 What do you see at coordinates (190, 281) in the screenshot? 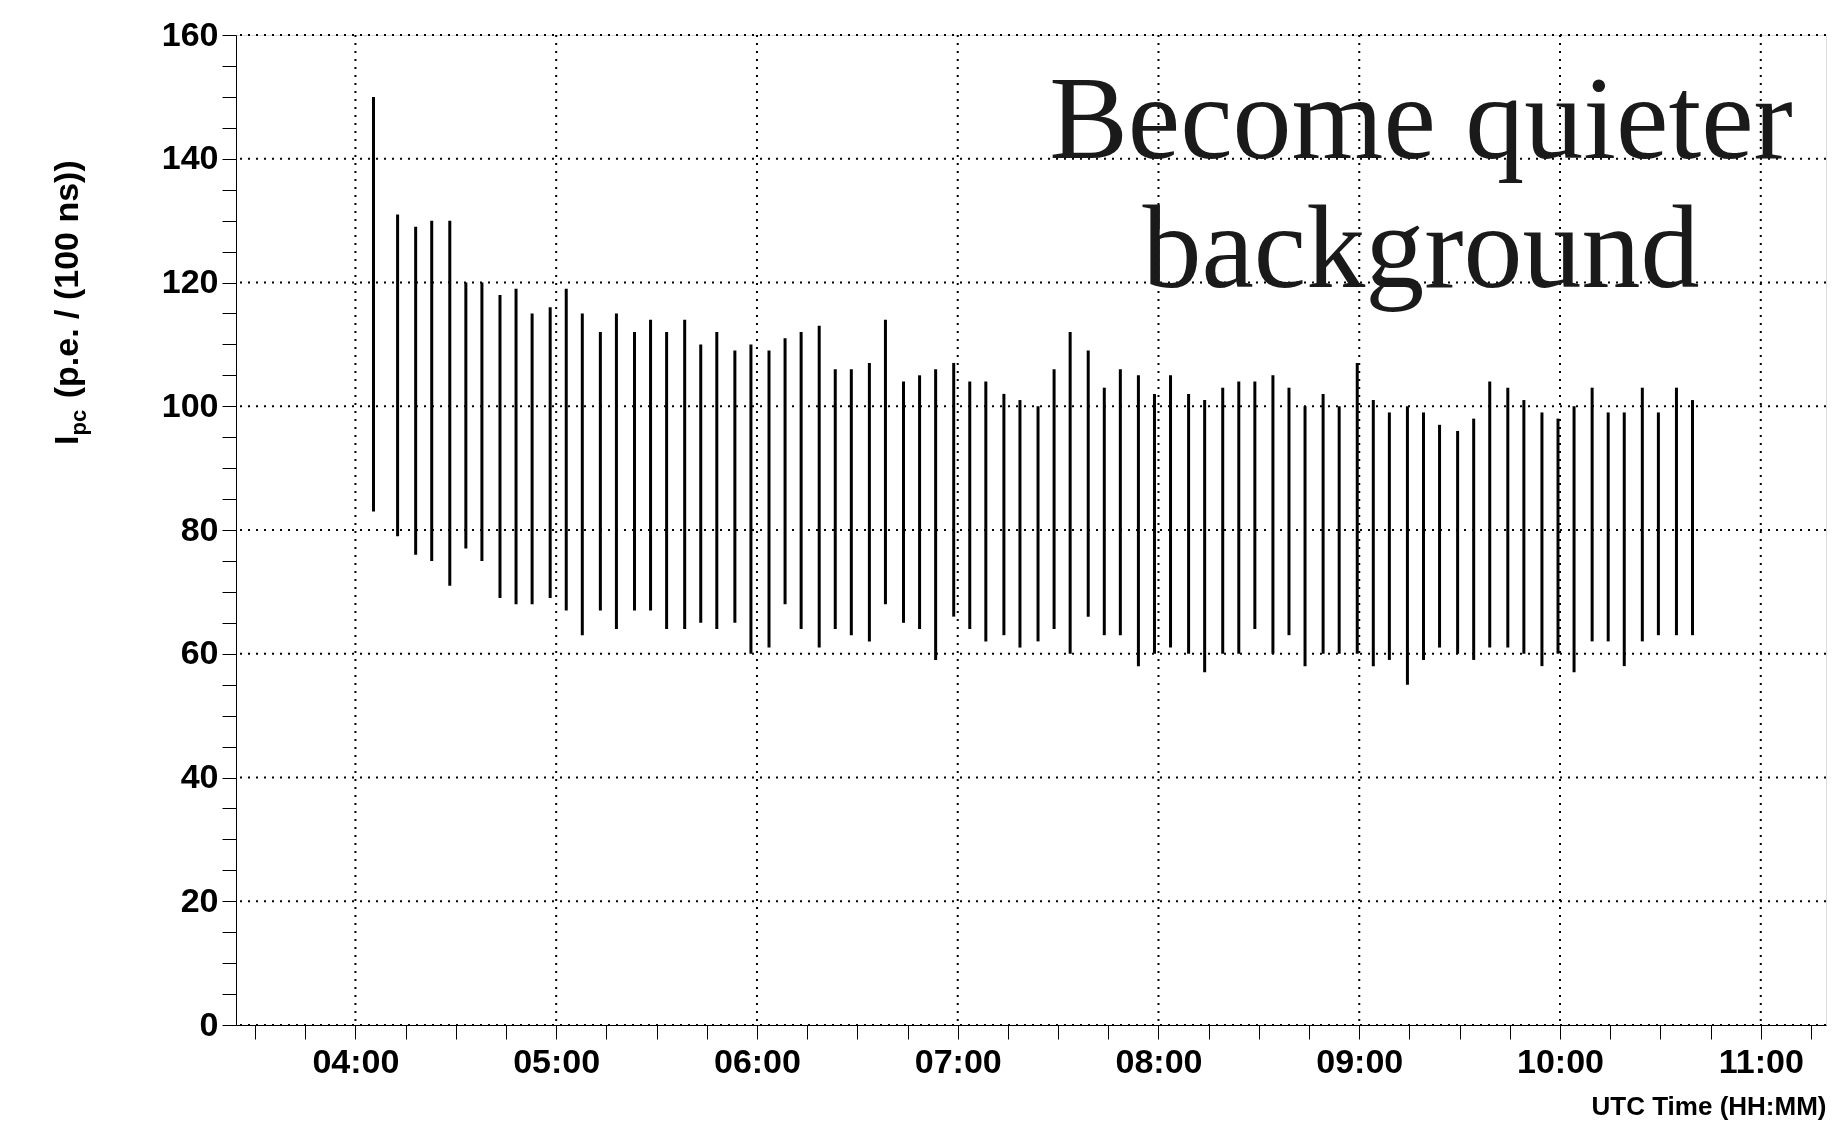
I see `y-tick-label: 120` at bounding box center [190, 281].